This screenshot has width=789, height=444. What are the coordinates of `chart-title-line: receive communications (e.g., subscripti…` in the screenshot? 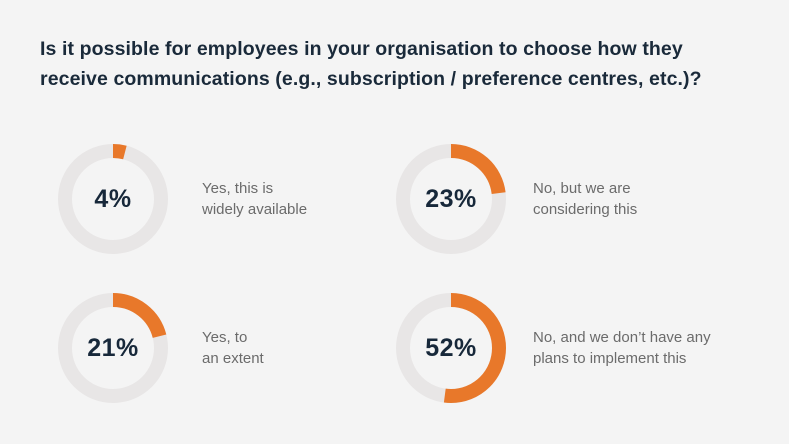 It's located at (371, 79).